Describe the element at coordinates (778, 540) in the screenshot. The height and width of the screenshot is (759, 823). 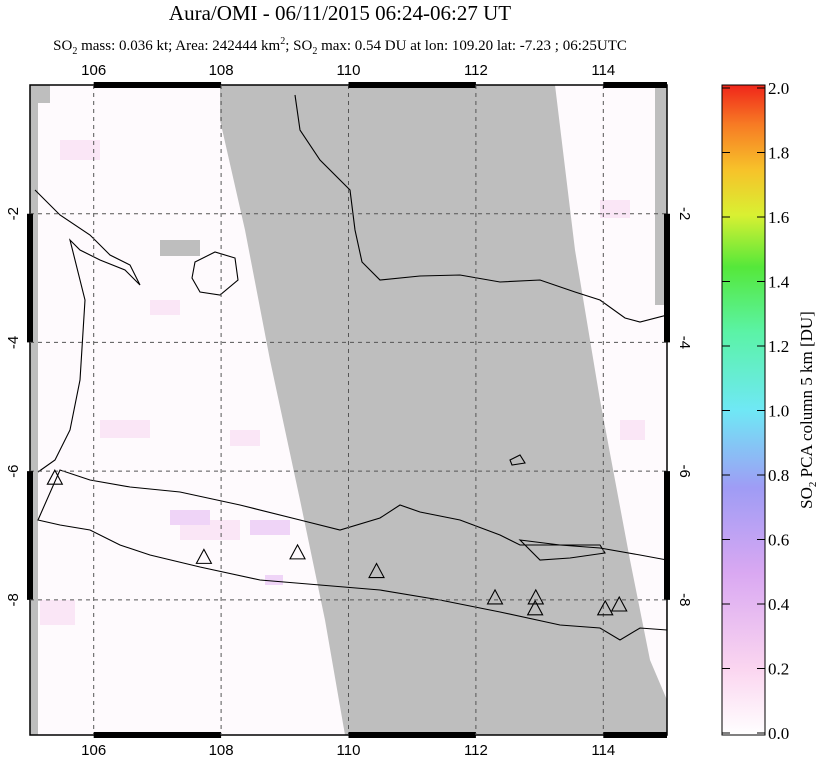
I see `colorbar-tick-label: 0.6` at that location.